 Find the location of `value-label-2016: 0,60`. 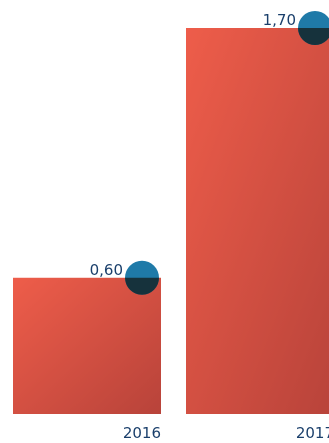

value-label-2016: 0,60 is located at coordinates (106, 270).